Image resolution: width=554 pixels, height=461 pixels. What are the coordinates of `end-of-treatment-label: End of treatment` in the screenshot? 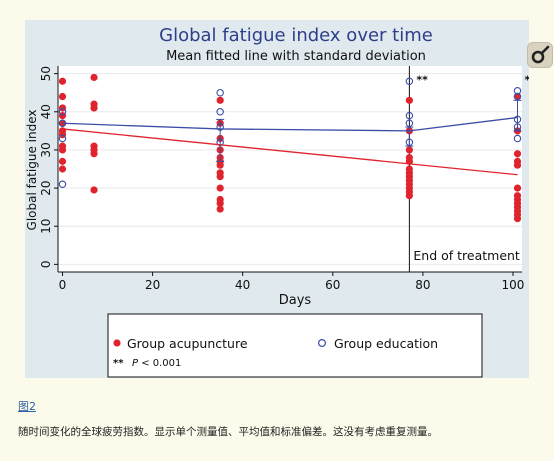 It's located at (466, 255).